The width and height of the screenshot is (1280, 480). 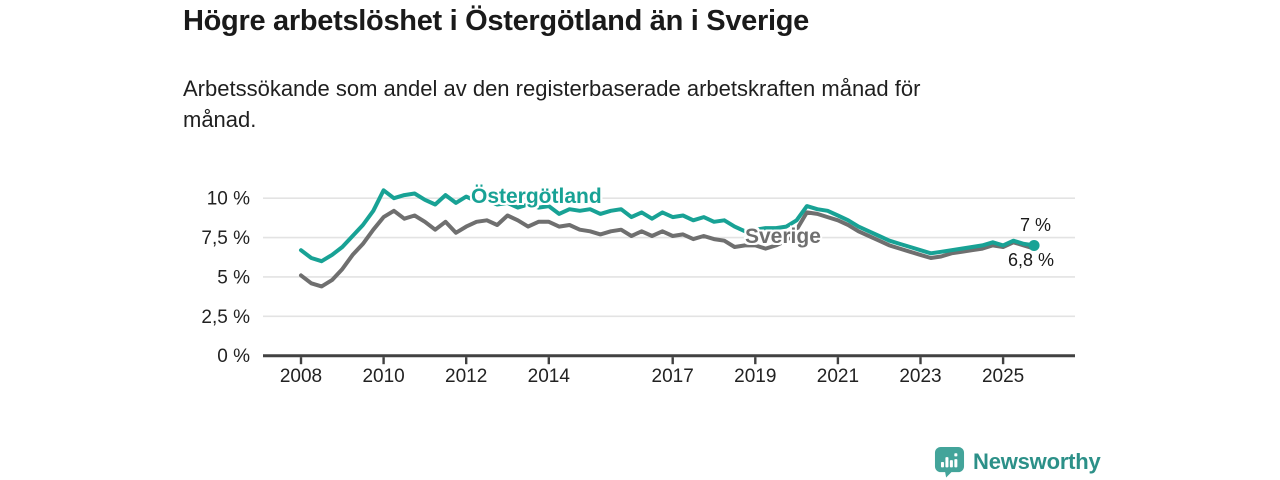 I want to click on x-axis-tick-label: 2019, so click(x=755, y=376).